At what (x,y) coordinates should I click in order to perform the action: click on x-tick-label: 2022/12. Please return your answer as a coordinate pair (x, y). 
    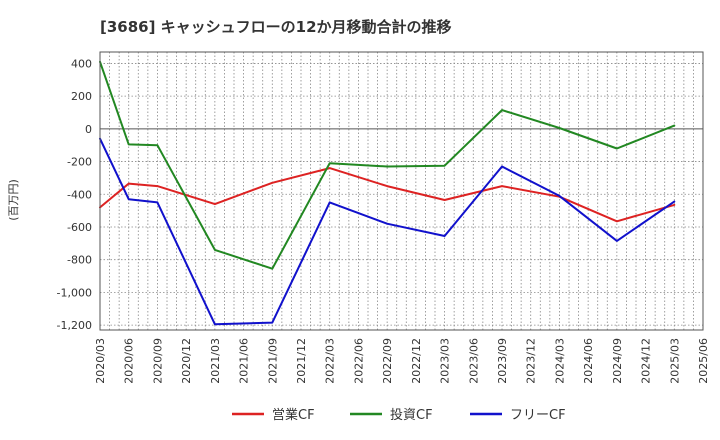
    Looking at the image, I should click on (416, 361).